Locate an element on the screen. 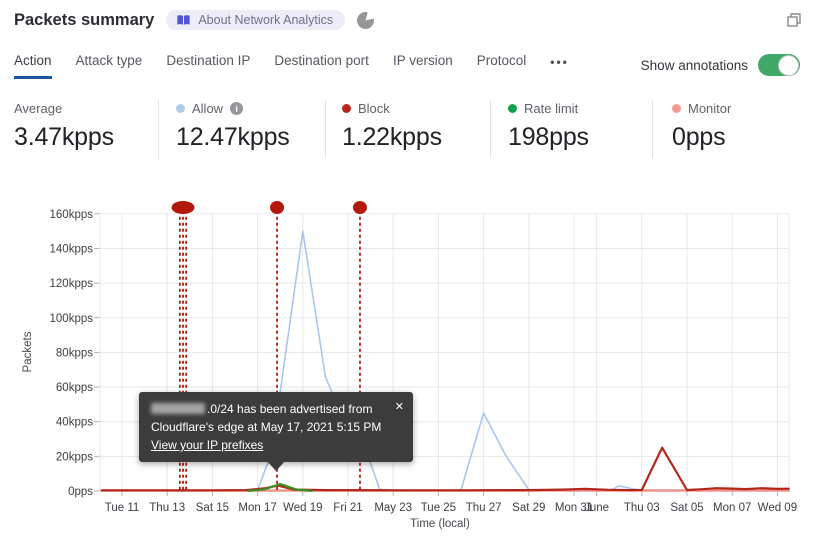 This screenshot has height=545, width=816. tooltip-line-1: .0/24 has been advertised from is located at coordinates (269, 409).